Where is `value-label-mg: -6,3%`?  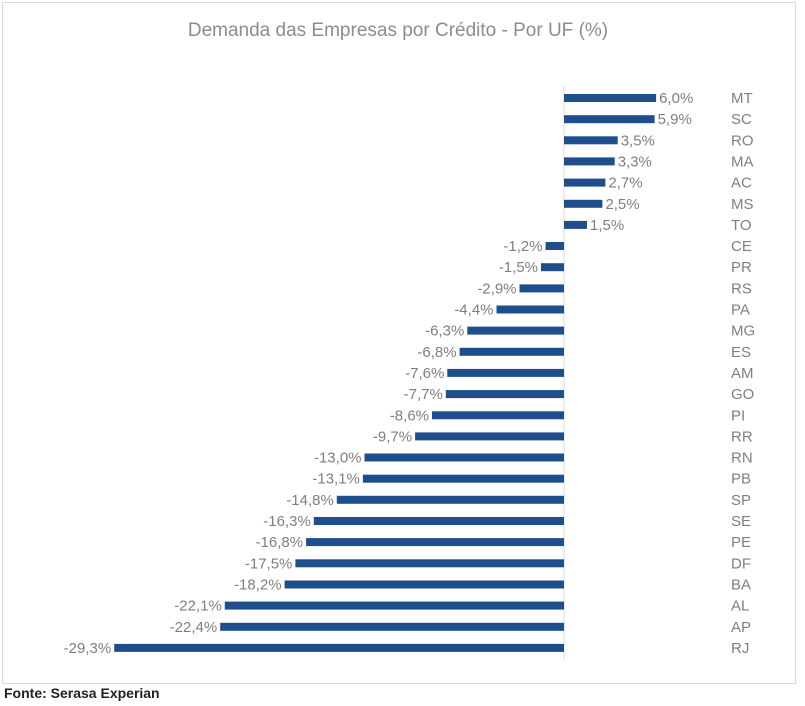 value-label-mg: -6,3% is located at coordinates (444, 331).